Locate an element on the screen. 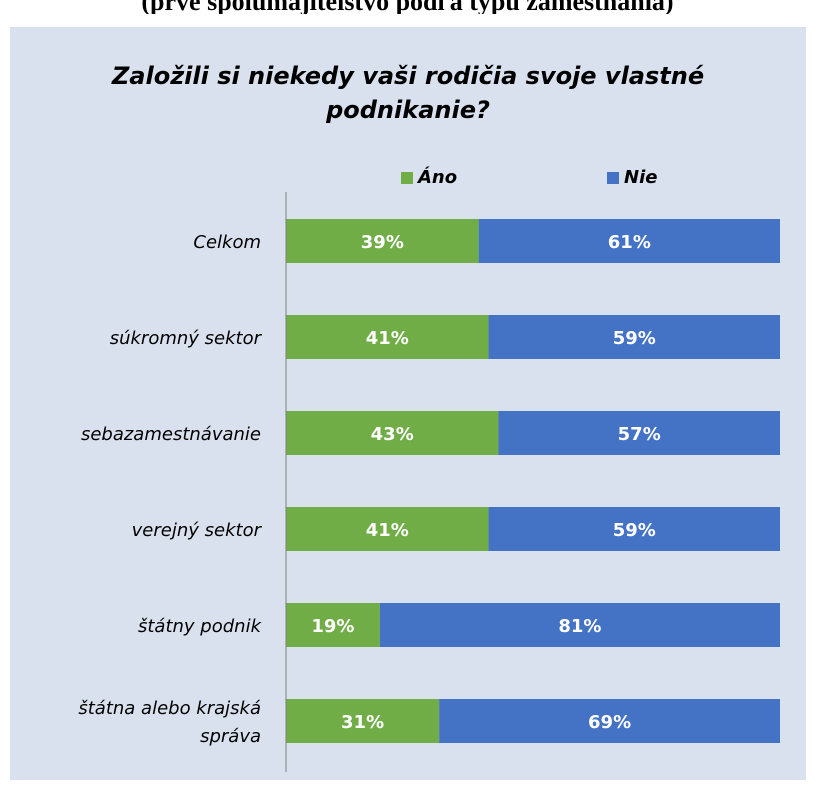 The width and height of the screenshot is (815, 787). category-label-5: štátna alebo krajská správa is located at coordinates (169, 722).